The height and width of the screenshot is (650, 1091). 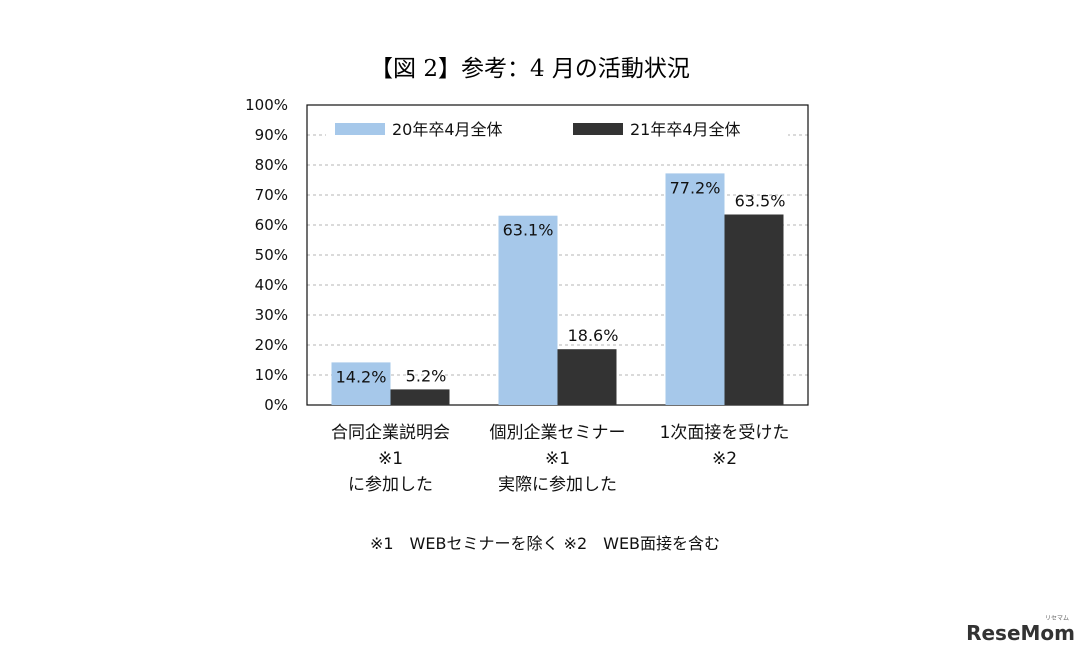 I want to click on resemom-logo: ReseMom リセマム, so click(x=1020, y=630).